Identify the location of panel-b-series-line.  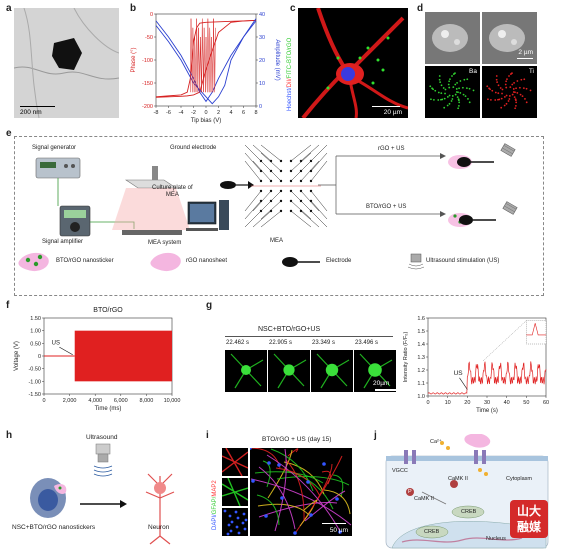
(206, 61).